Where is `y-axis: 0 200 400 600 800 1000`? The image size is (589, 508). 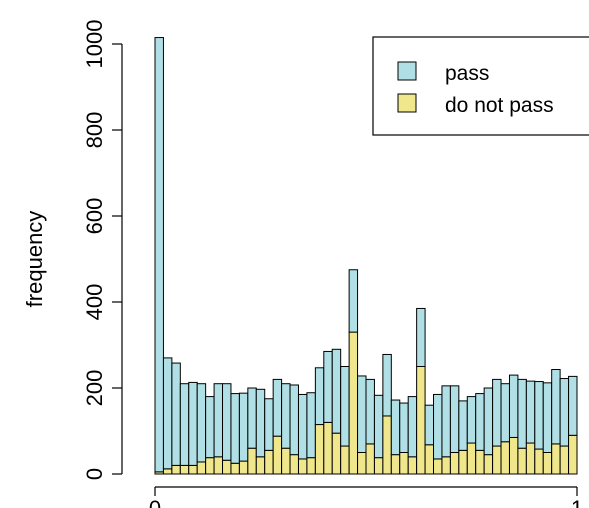 y-axis: 0 200 400 600 800 1000 is located at coordinates (102, 250).